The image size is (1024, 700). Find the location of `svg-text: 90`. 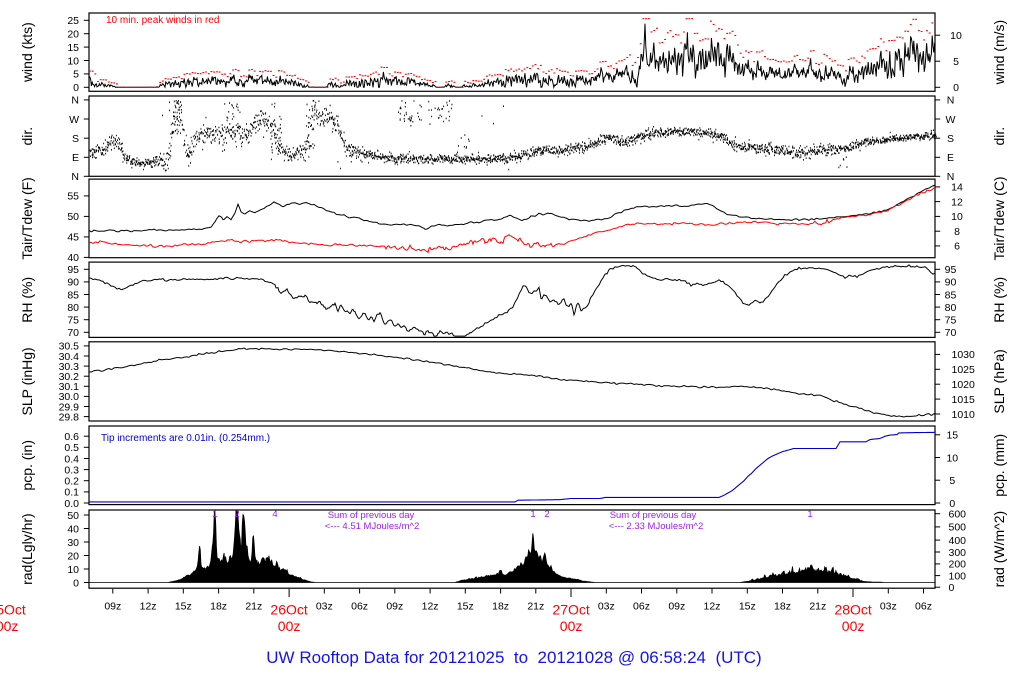

svg-text: 90 is located at coordinates (951, 283).